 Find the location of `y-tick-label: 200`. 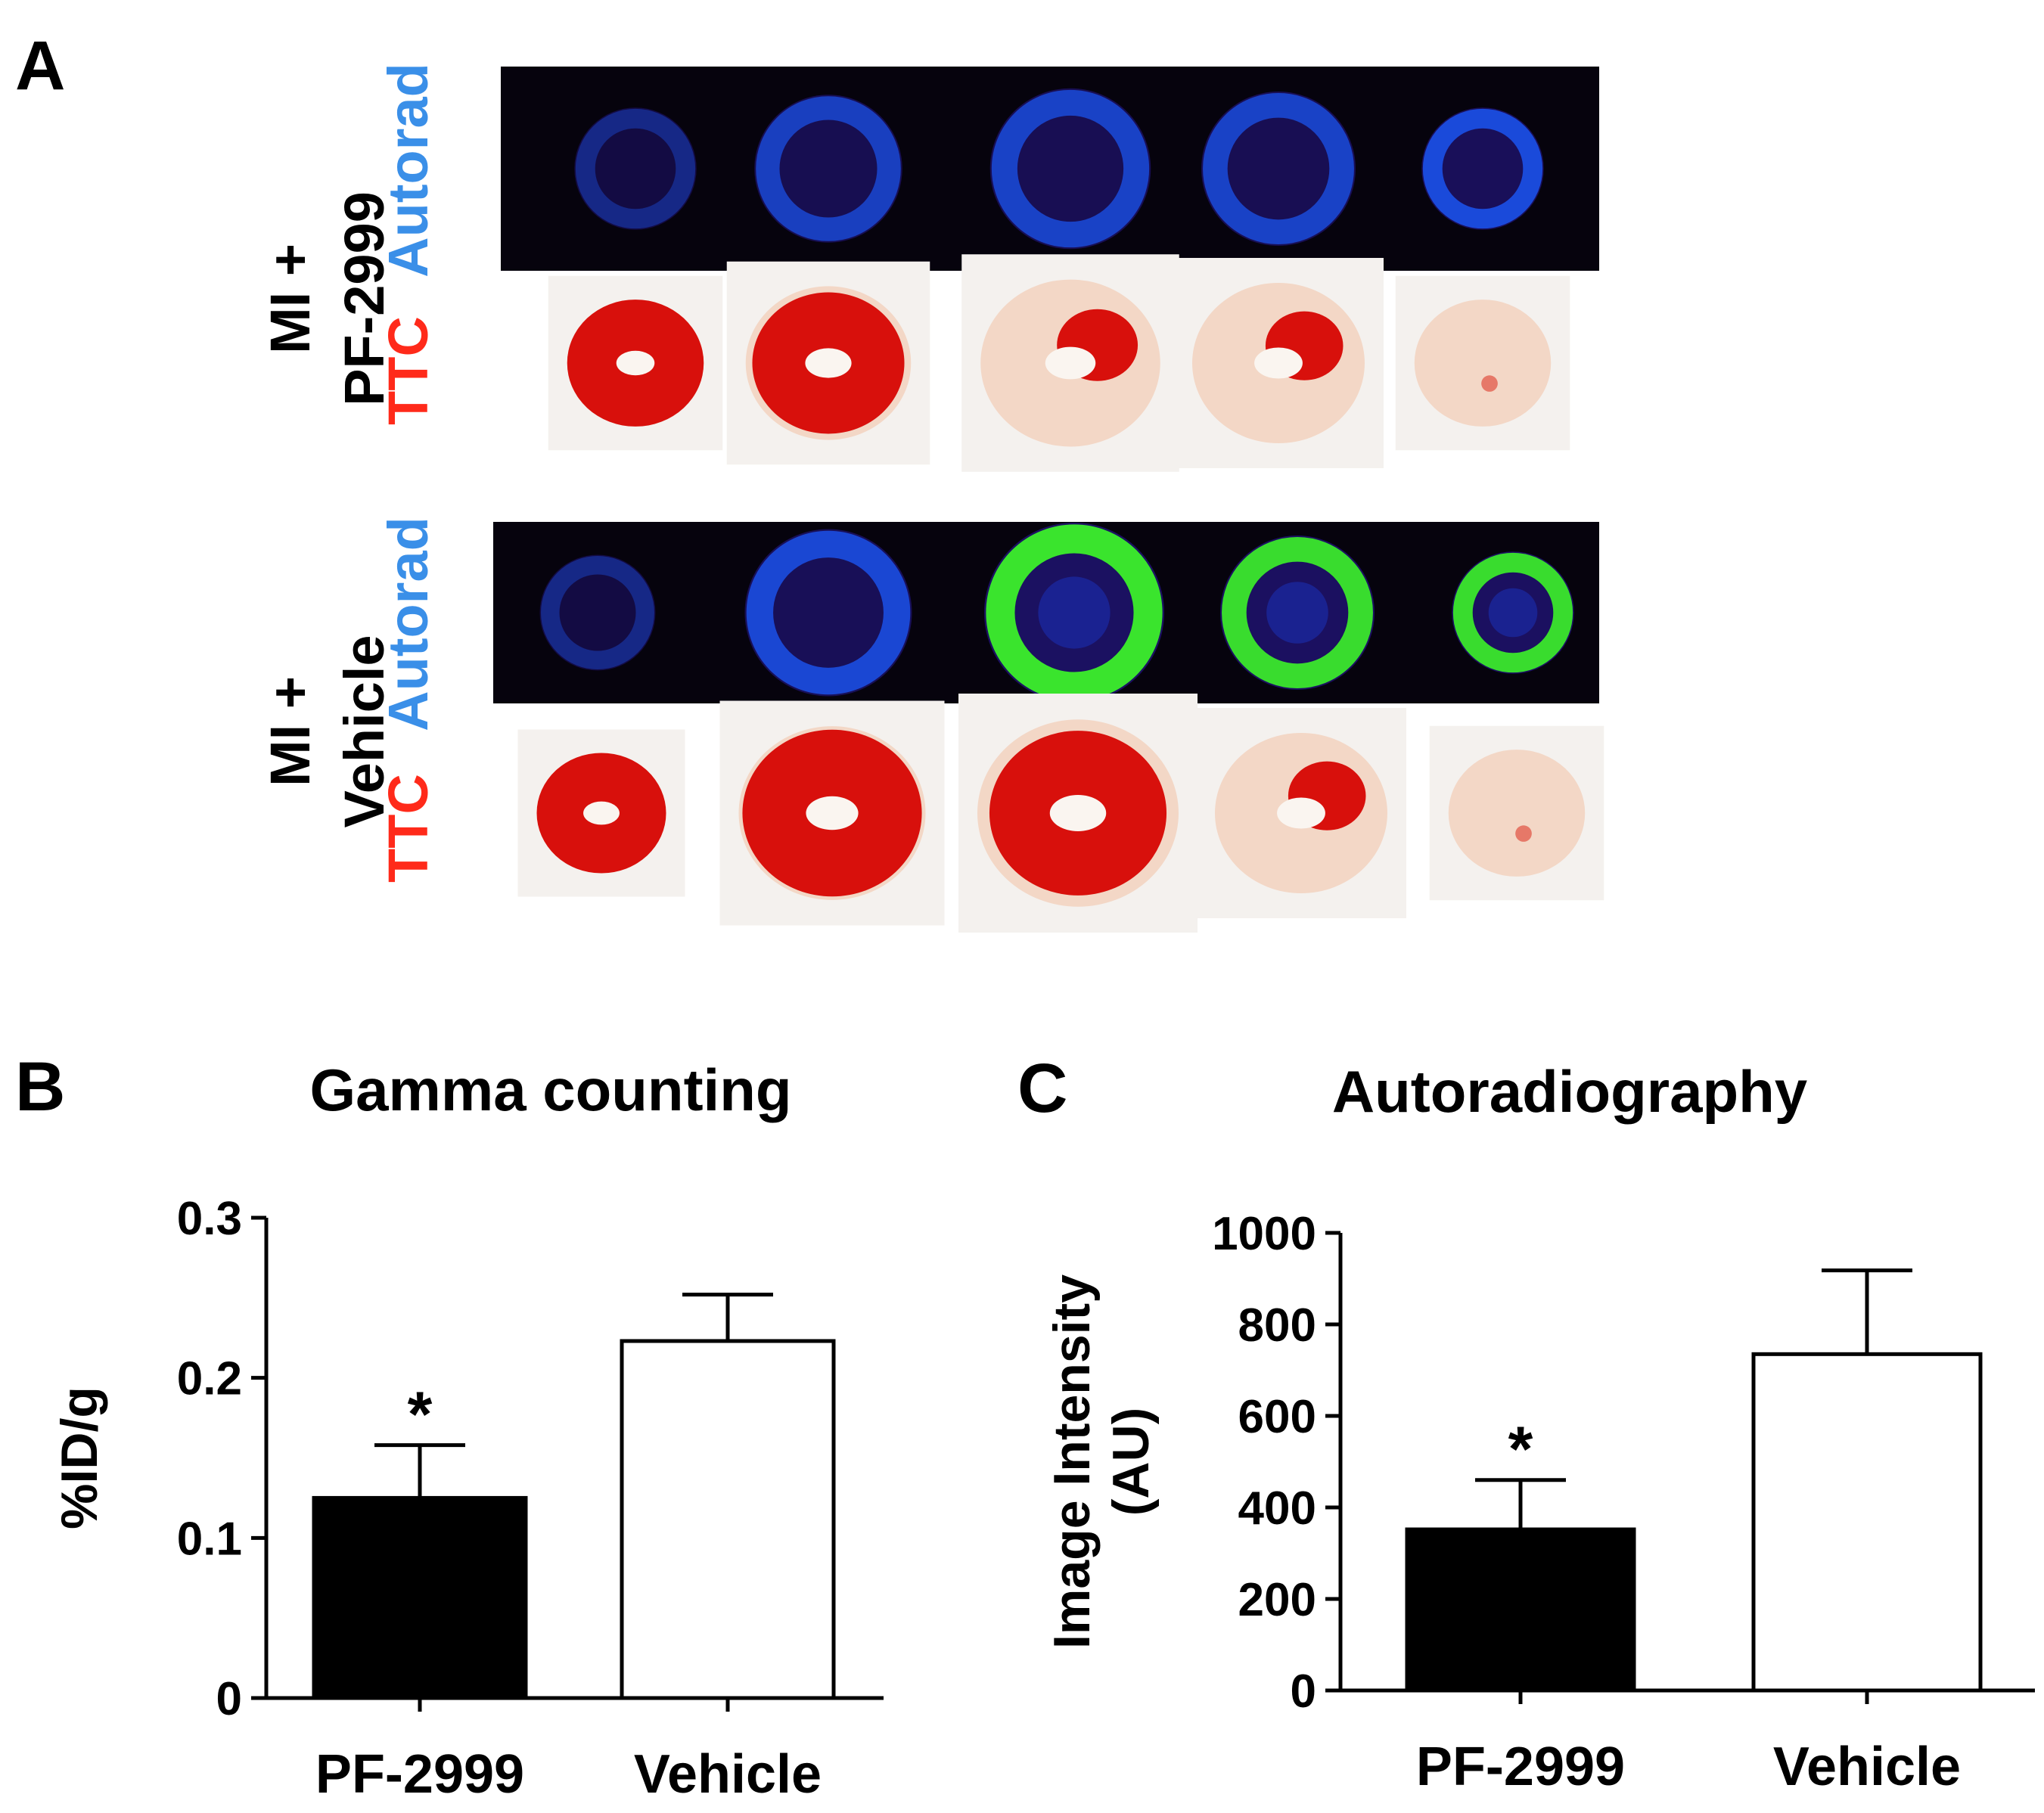

y-tick-label: 200 is located at coordinates (1277, 1600).